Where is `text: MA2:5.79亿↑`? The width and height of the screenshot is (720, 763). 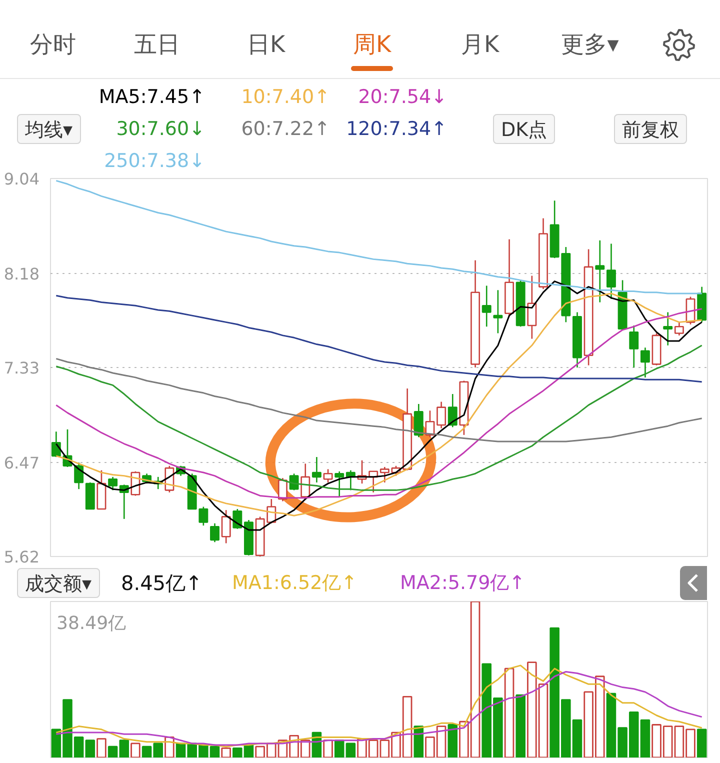
text: MA2:5.79亿↑ is located at coordinates (463, 583).